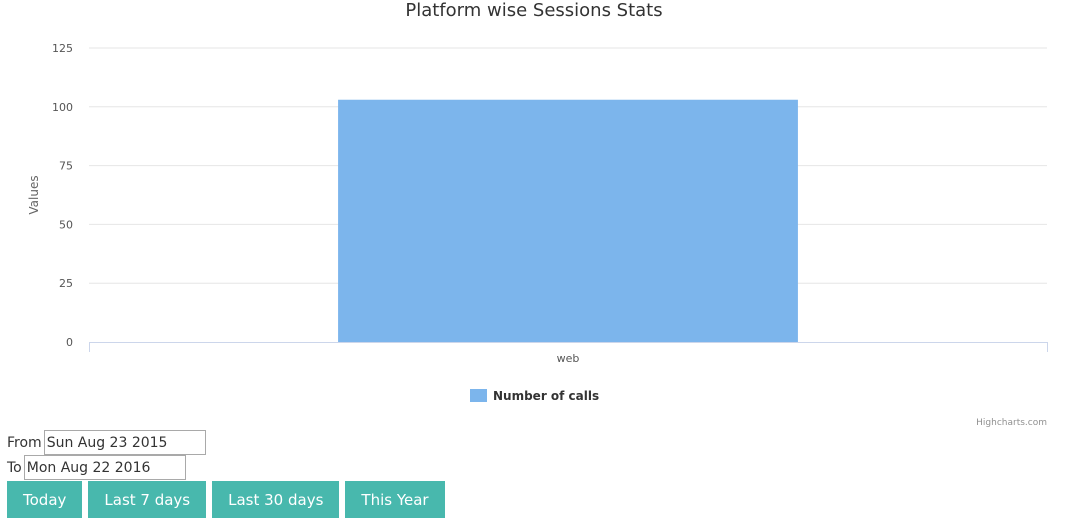 The image size is (1069, 528). Describe the element at coordinates (66, 166) in the screenshot. I see `y-tick-label: 75` at that location.